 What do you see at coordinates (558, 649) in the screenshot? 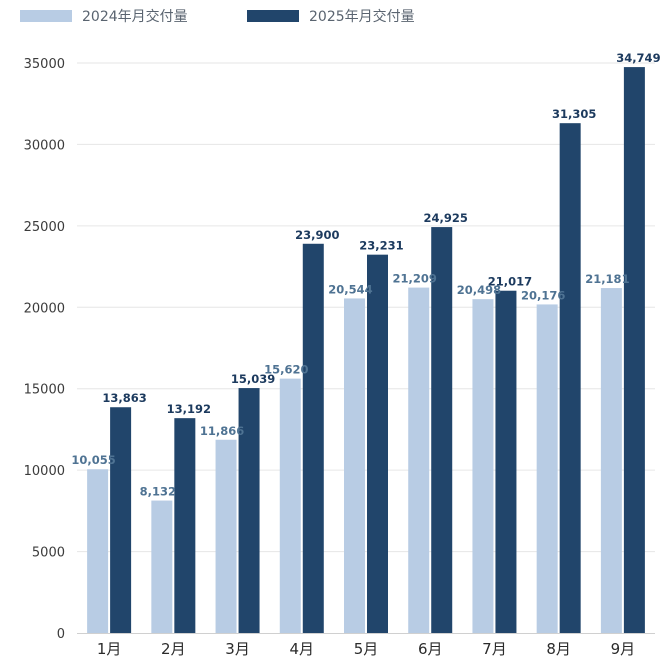
I see `x-tick-label: 8月` at bounding box center [558, 649].